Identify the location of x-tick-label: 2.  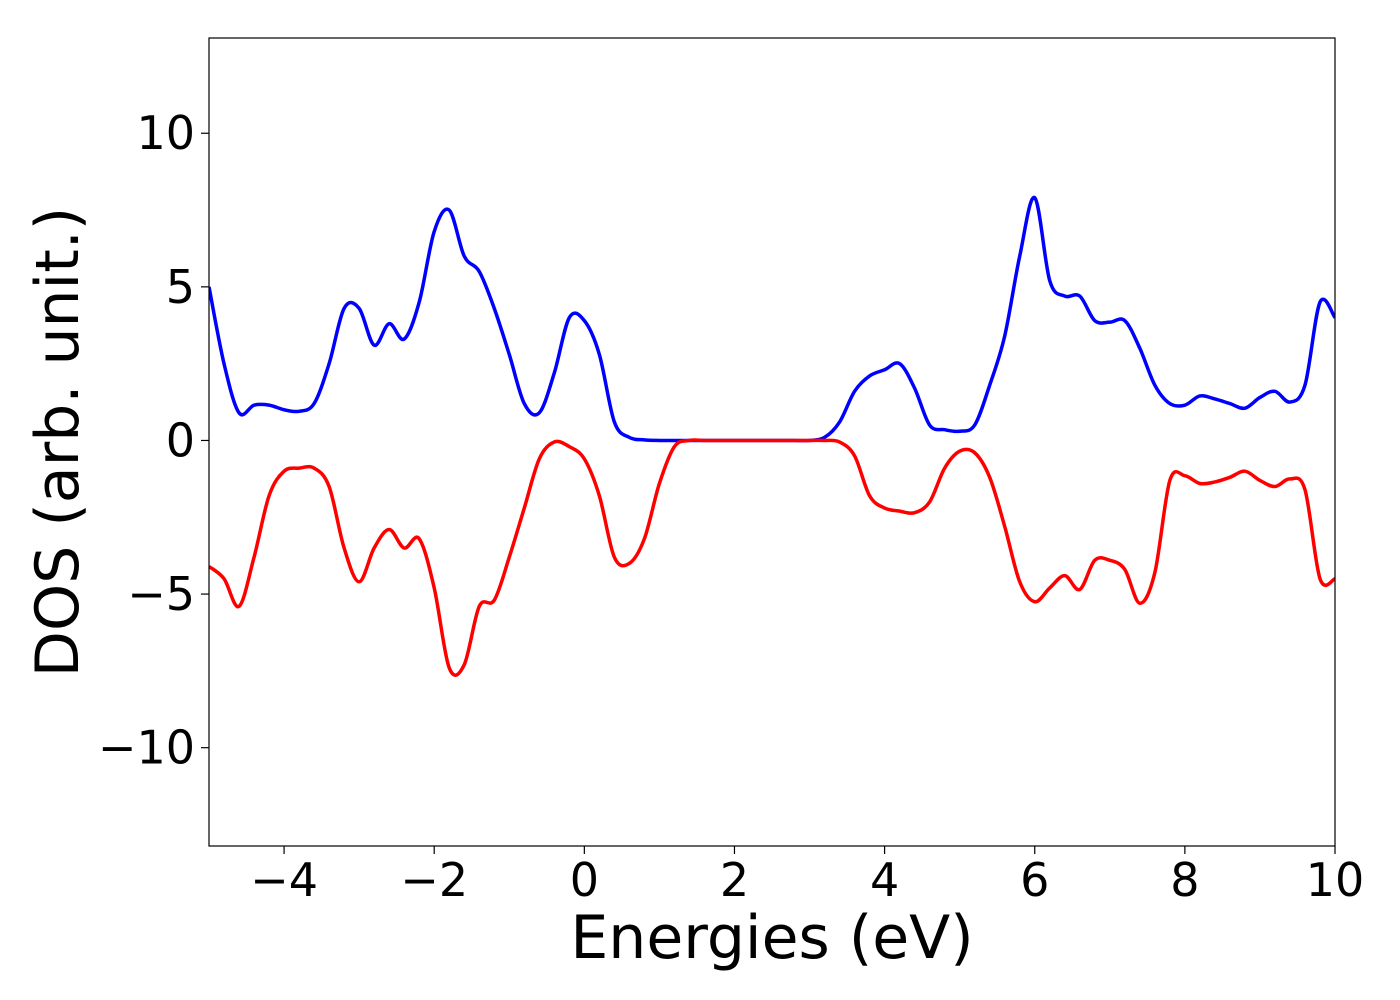
(734, 880).